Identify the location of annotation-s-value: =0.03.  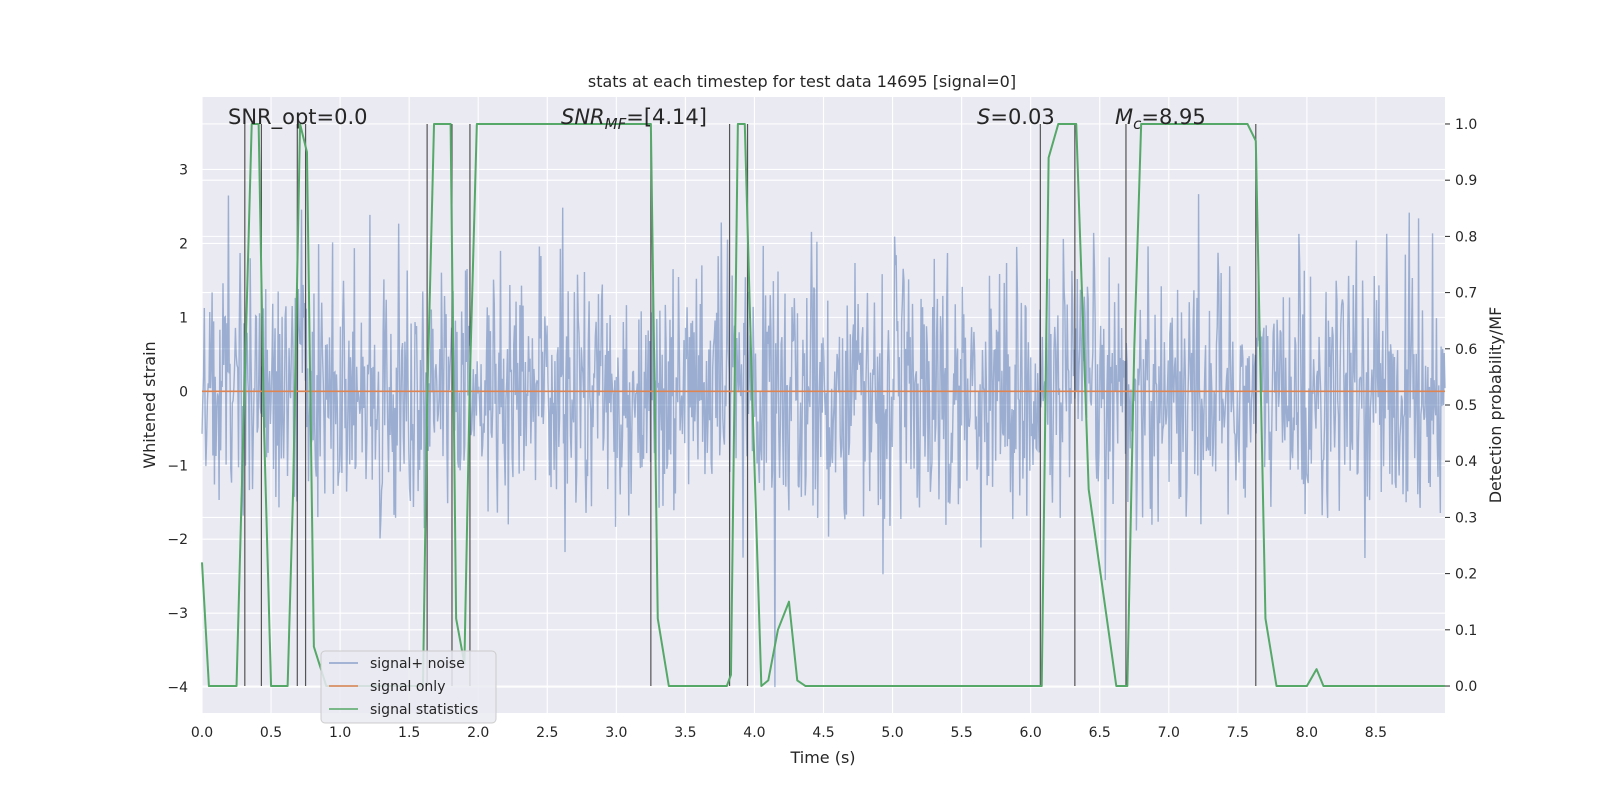
(1022, 117).